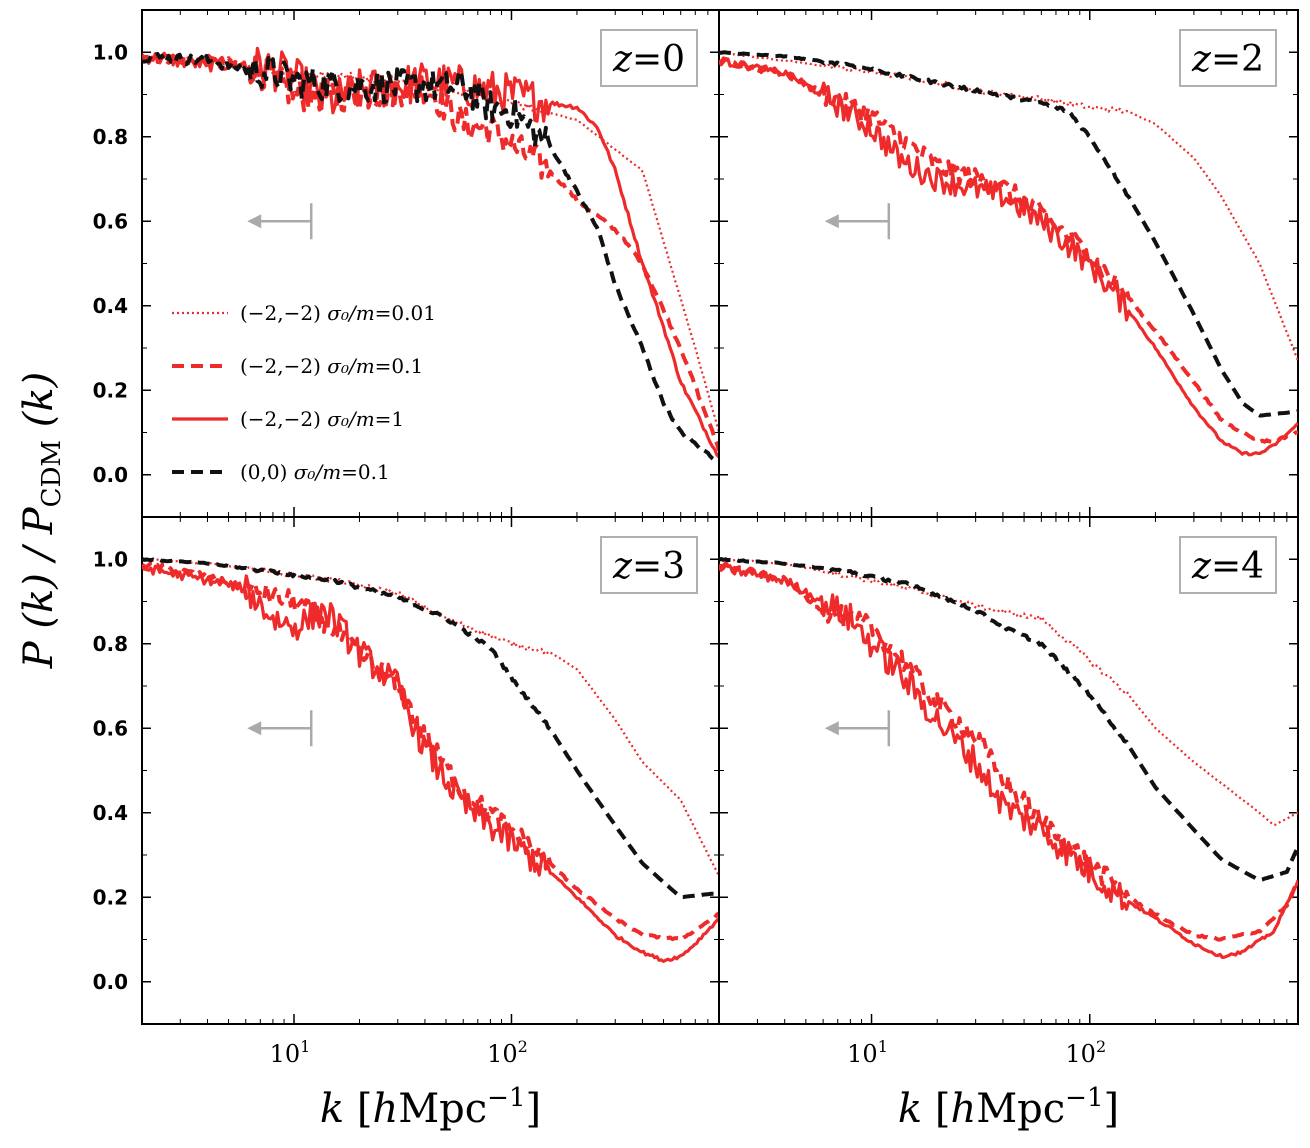 Image resolution: width=1310 pixels, height=1148 pixels. I want to click on redshift-label: z=2, so click(1228, 58).